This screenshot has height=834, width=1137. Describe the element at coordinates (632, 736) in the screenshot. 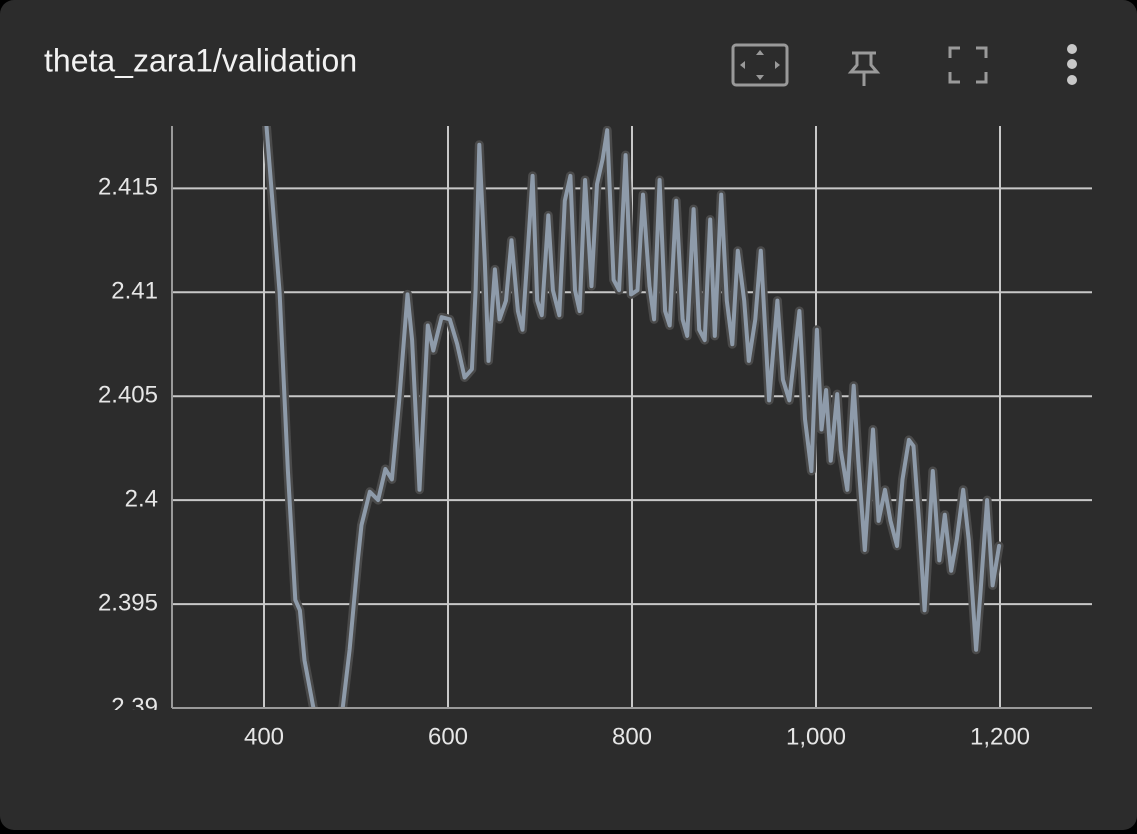

I see `x-tick-label: 800` at that location.